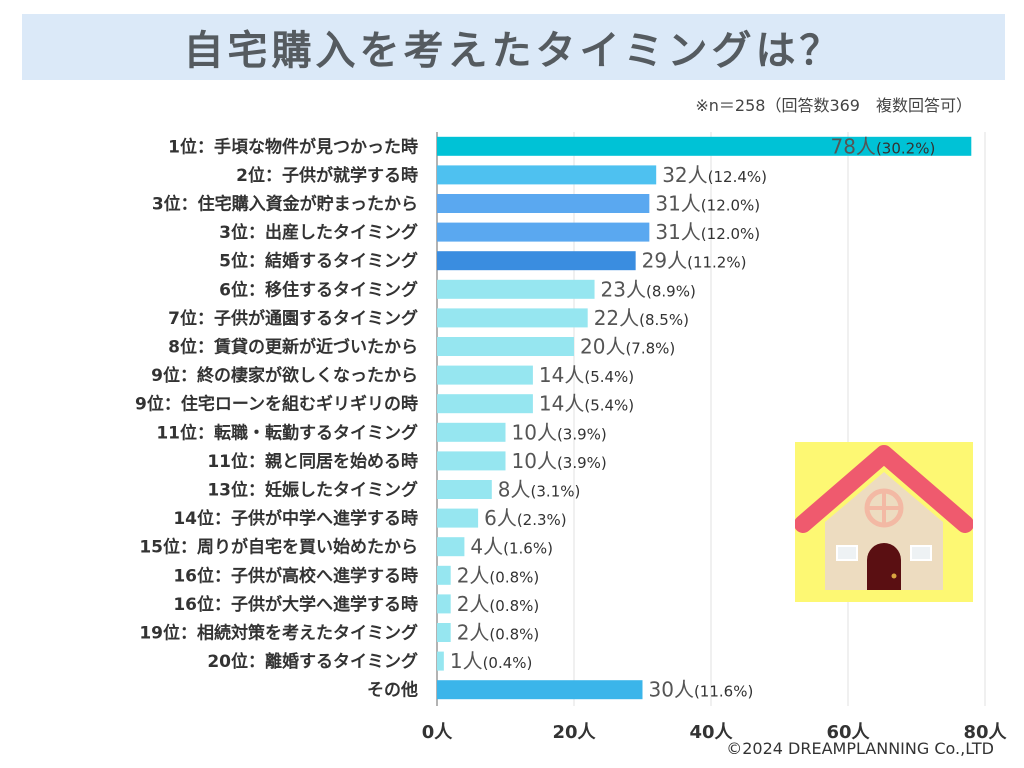 This screenshot has height=768, width=1024. I want to click on category-label: 20位：離婚するタイミング, so click(312, 661).